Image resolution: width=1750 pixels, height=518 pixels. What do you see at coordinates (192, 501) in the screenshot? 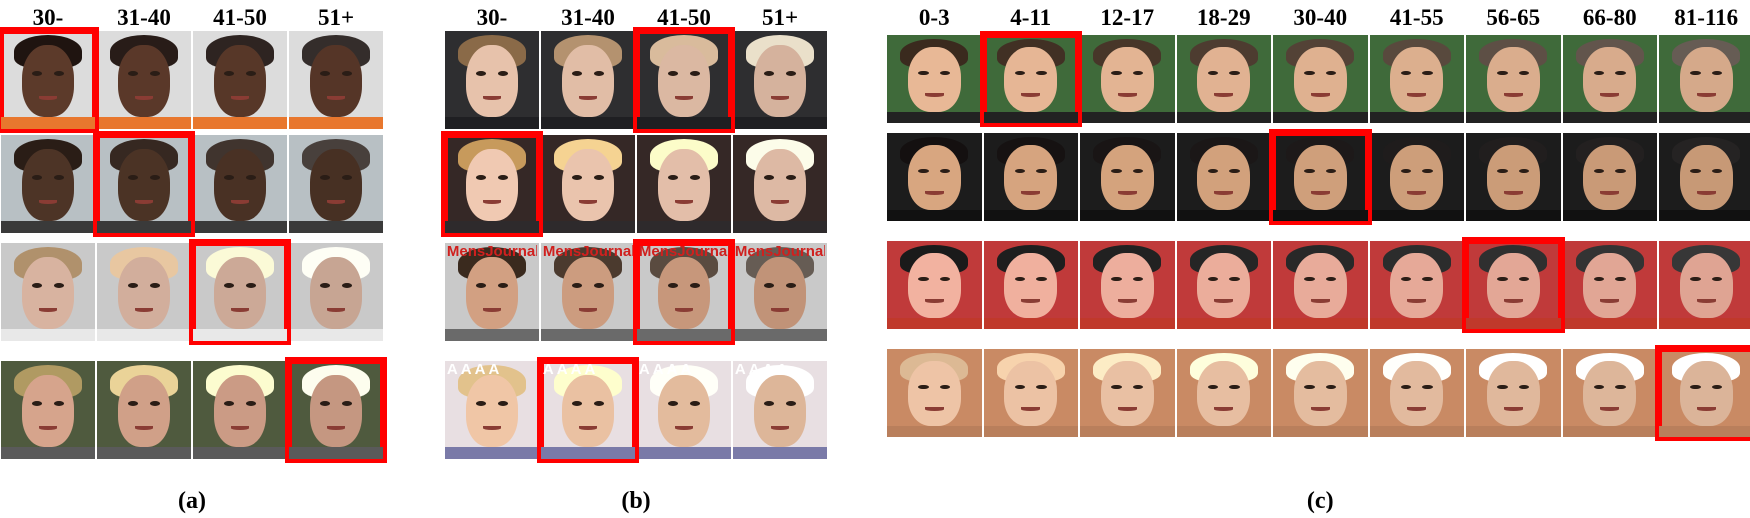
I see `panel-caption: (a)` at bounding box center [192, 501].